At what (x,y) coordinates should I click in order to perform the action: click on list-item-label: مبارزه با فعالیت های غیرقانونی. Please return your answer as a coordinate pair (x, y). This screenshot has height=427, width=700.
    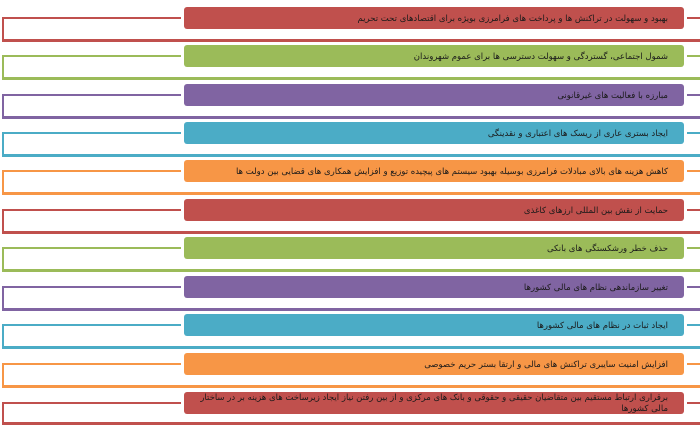
    Looking at the image, I should click on (612, 95).